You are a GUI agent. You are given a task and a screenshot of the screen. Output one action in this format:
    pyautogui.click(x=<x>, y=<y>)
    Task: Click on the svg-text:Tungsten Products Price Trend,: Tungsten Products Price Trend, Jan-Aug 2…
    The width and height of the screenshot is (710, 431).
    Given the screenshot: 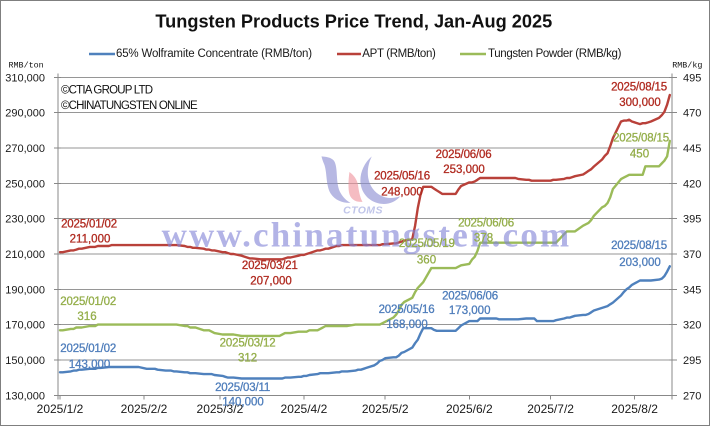 What is the action you would take?
    pyautogui.click(x=353, y=22)
    